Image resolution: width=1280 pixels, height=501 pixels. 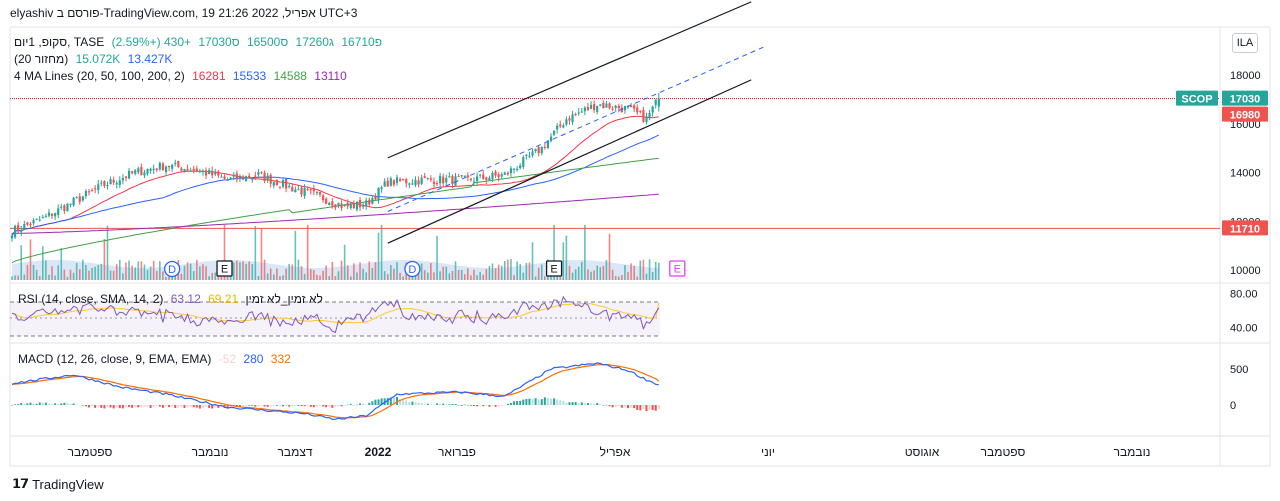 What do you see at coordinates (290, 76) in the screenshot?
I see `legend-ma100: 14588` at bounding box center [290, 76].